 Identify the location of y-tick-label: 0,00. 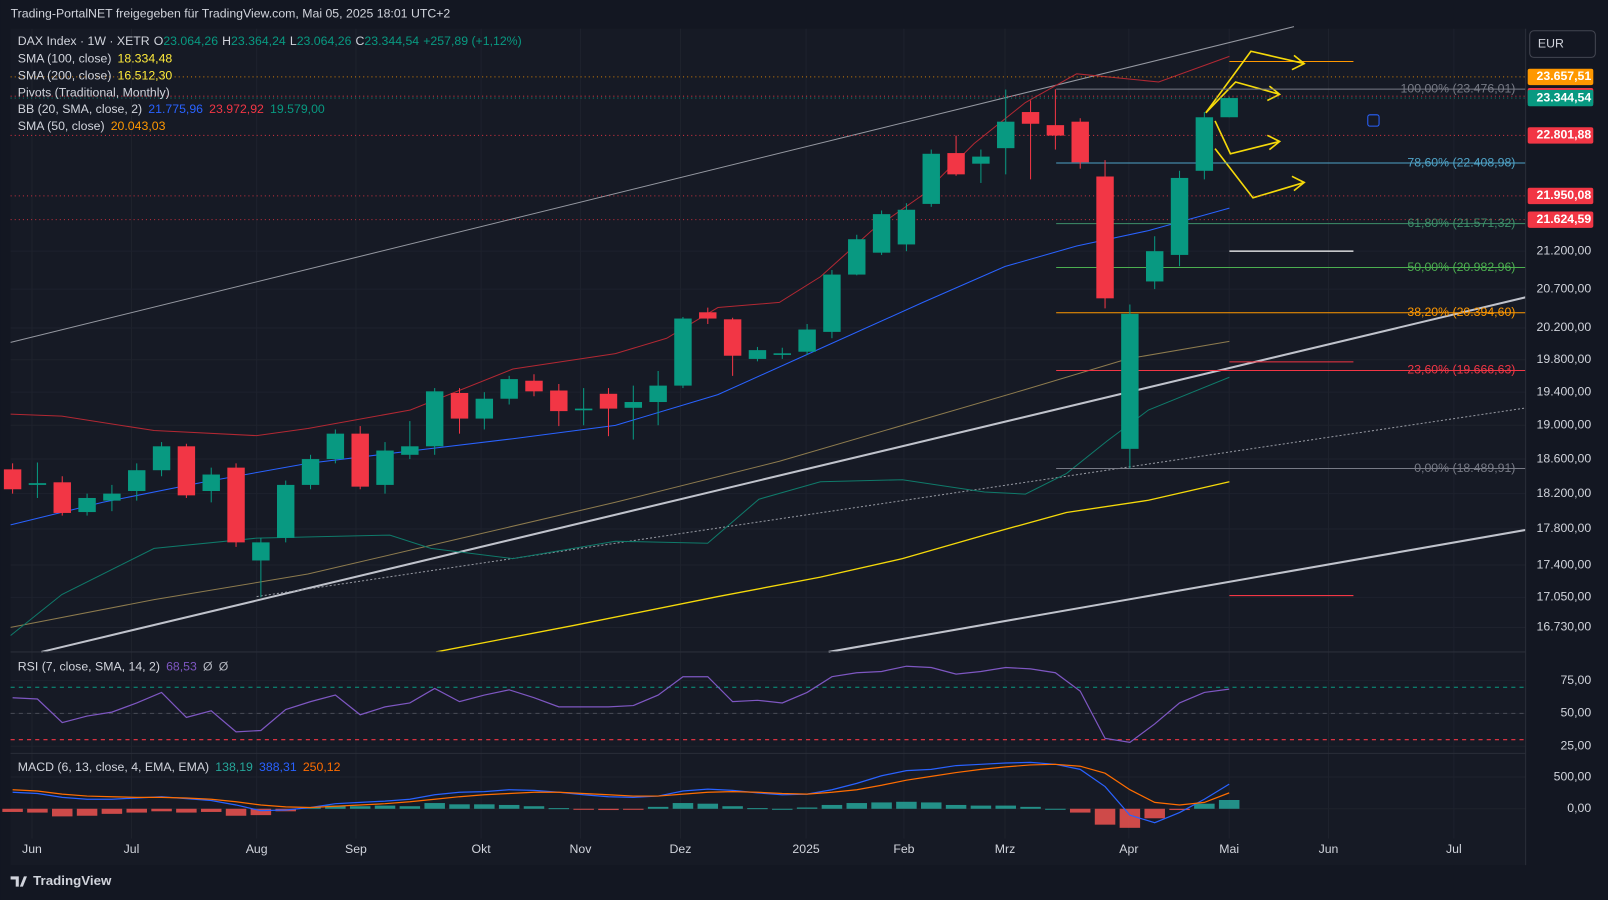
(1579, 808).